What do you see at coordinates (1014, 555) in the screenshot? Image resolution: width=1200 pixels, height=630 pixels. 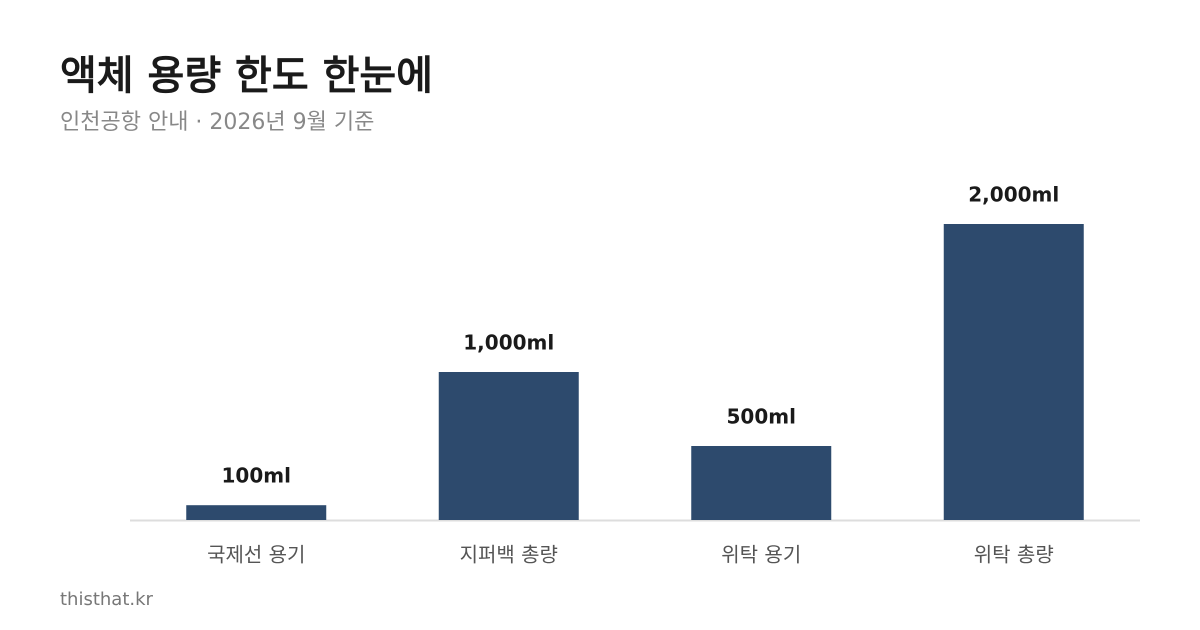 I see `x-tick-label: 위탁 총량` at bounding box center [1014, 555].